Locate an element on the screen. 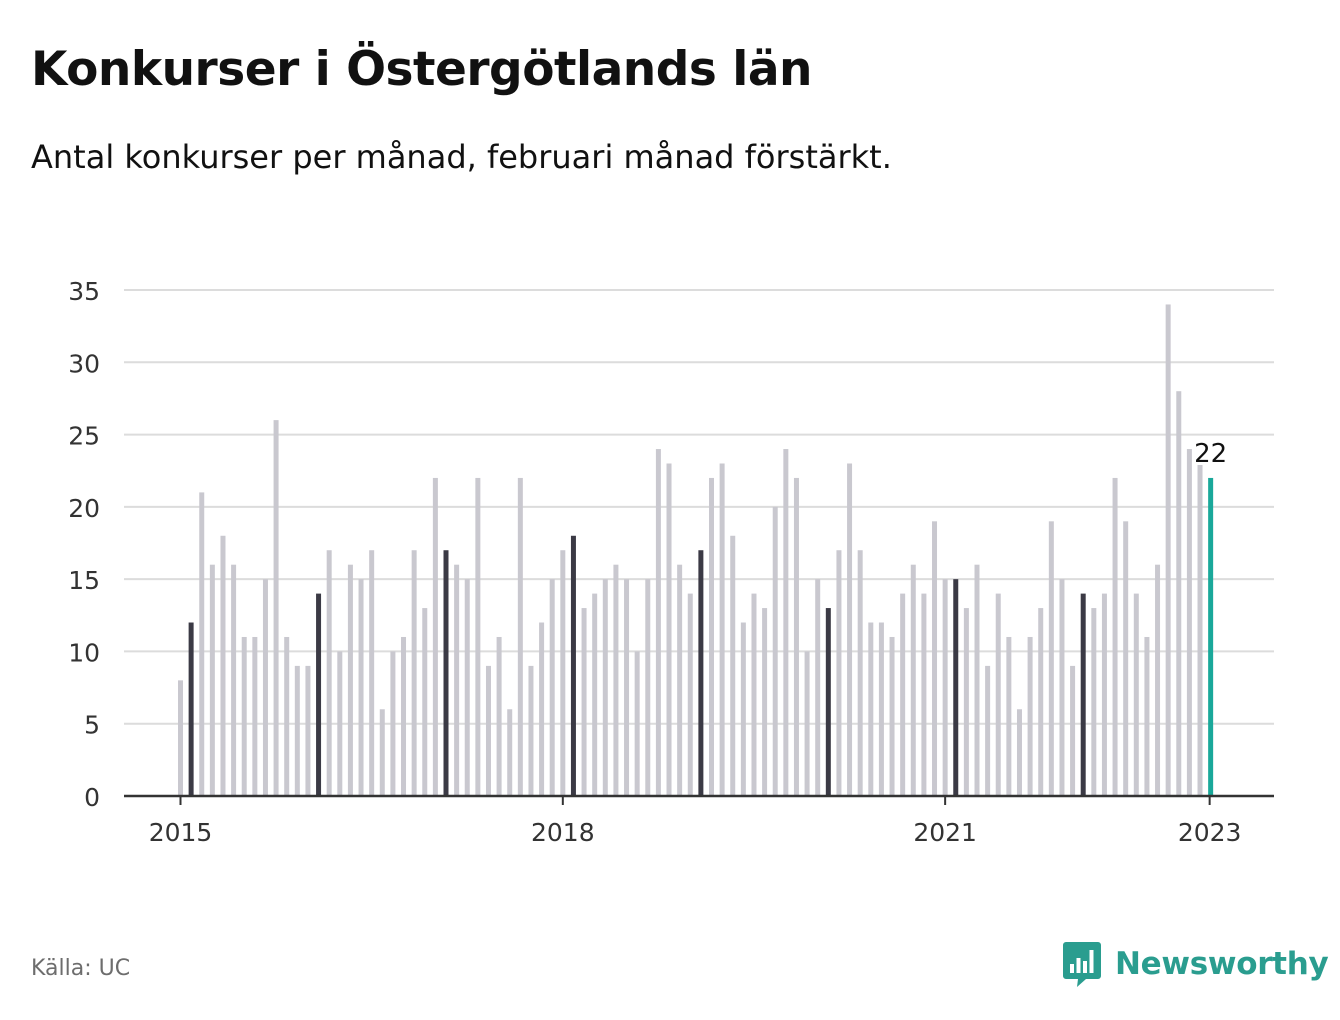 The height and width of the screenshot is (1020, 1340). chart-title: Konkurser i Östergötlands län is located at coordinates (422, 69).